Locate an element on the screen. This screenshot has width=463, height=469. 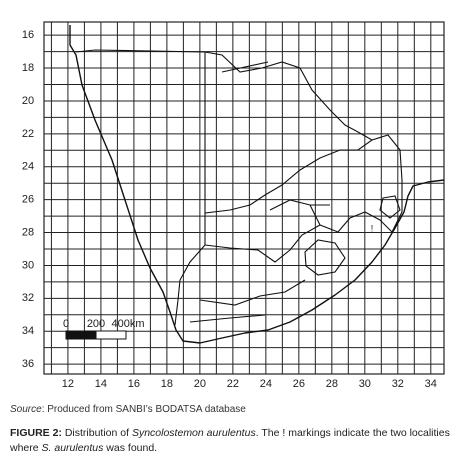
y-tick-label: 16 is located at coordinates (28, 35).